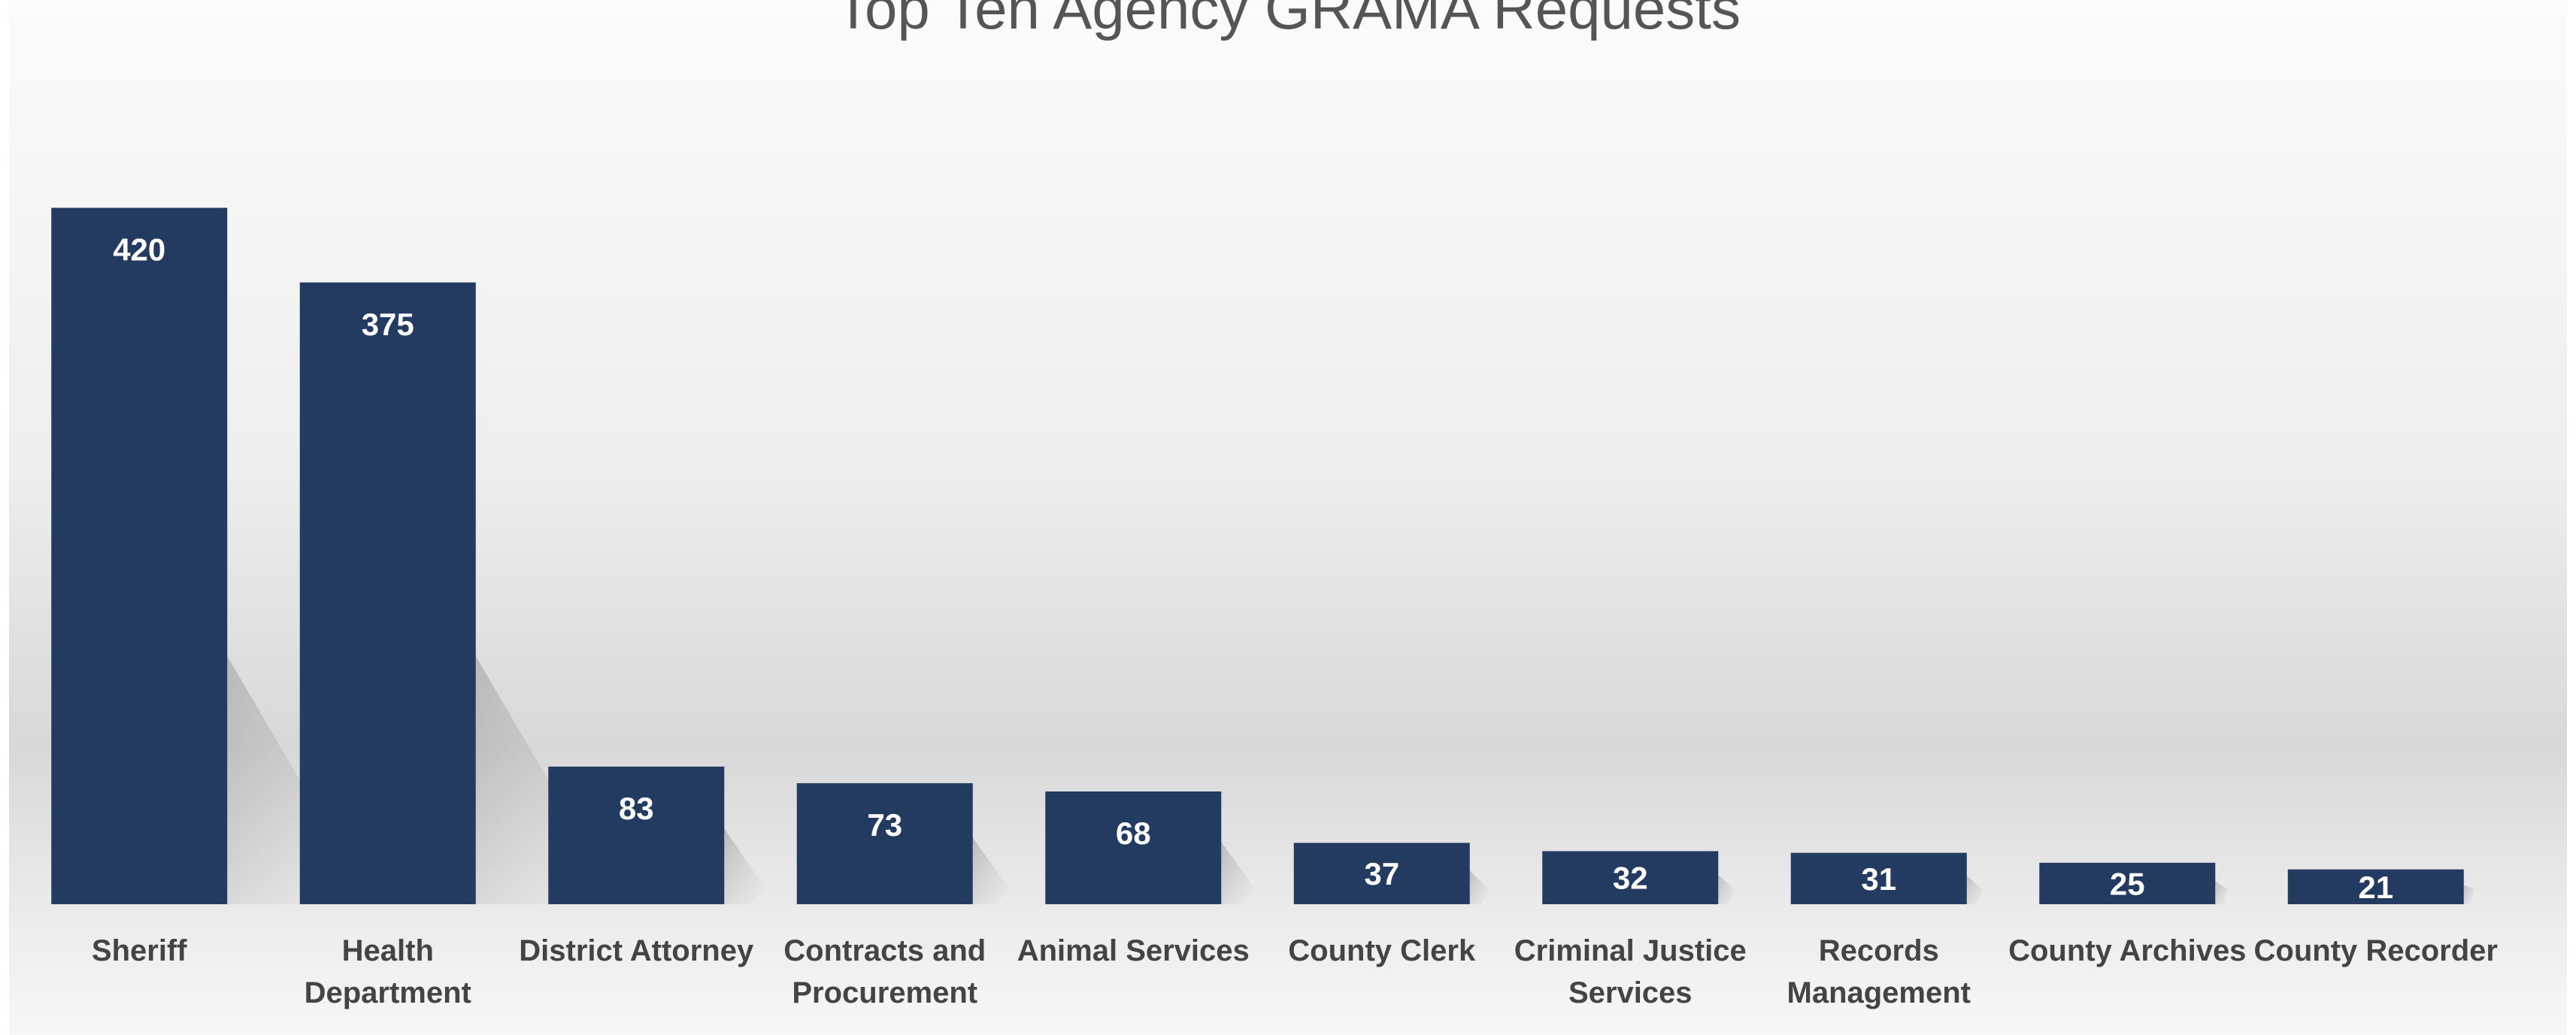 The image size is (2576, 1035). Describe the element at coordinates (1879, 972) in the screenshot. I see `category-label: Records Management` at that location.